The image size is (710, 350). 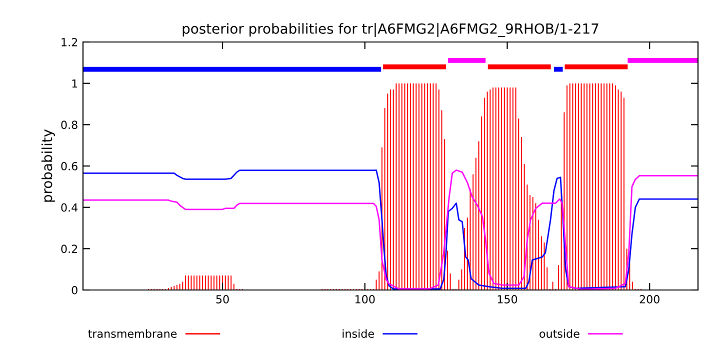 I want to click on x-tick-label: 200, so click(x=650, y=299).